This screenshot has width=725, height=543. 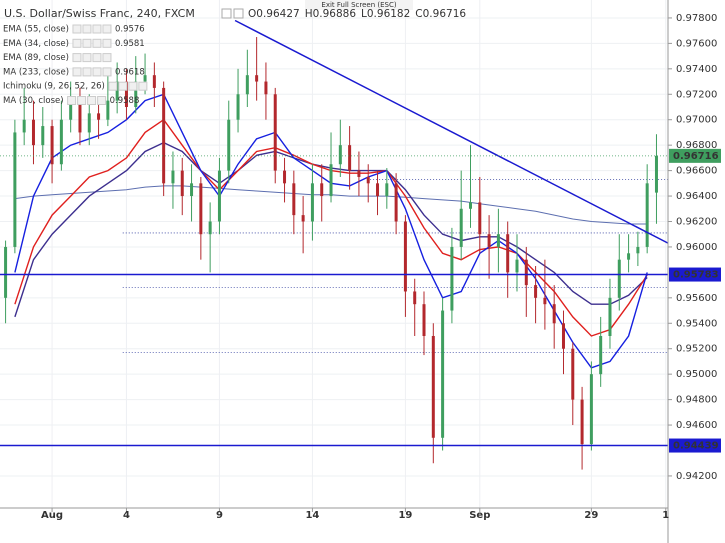 I want to click on y-tick-label: 0.96400, so click(x=696, y=196).